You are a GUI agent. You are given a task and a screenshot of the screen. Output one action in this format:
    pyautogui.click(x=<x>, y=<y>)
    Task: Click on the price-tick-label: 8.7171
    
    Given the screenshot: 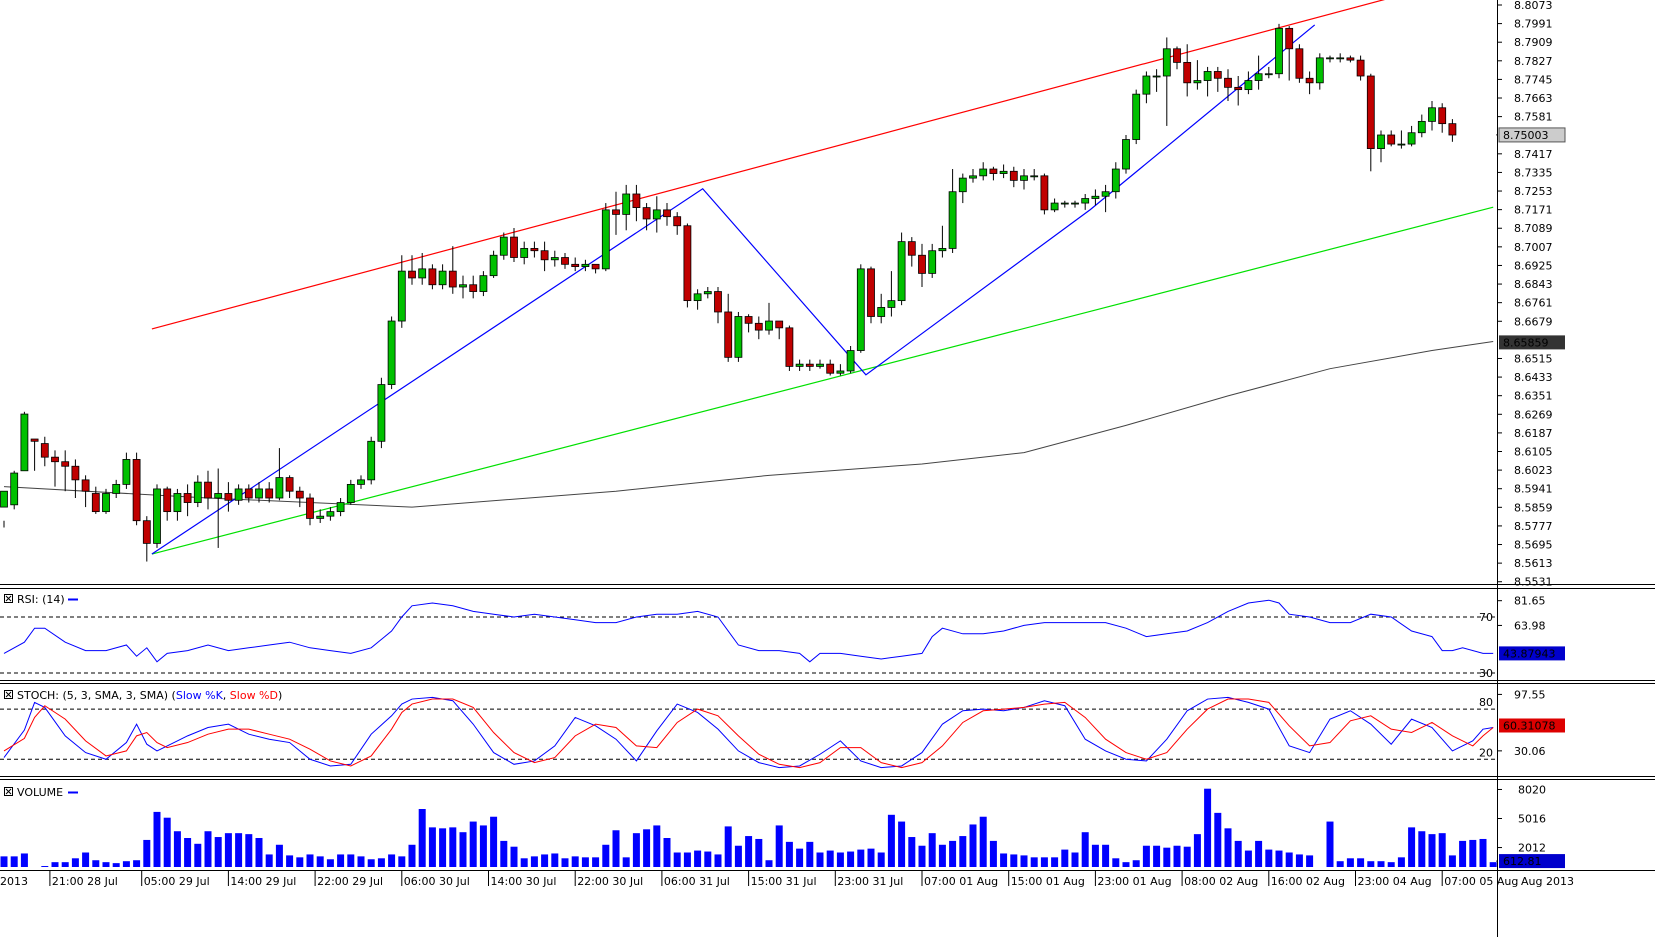 What is the action you would take?
    pyautogui.click(x=1533, y=210)
    